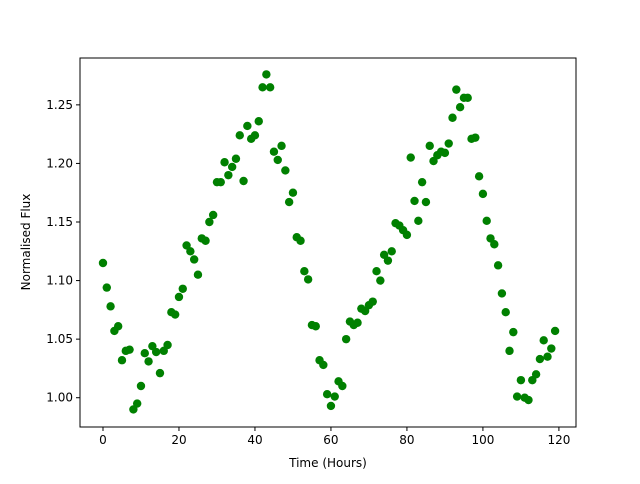 The height and width of the screenshot is (484, 640). What do you see at coordinates (59, 281) in the screenshot?
I see `y-tick-label: 1.10` at bounding box center [59, 281].